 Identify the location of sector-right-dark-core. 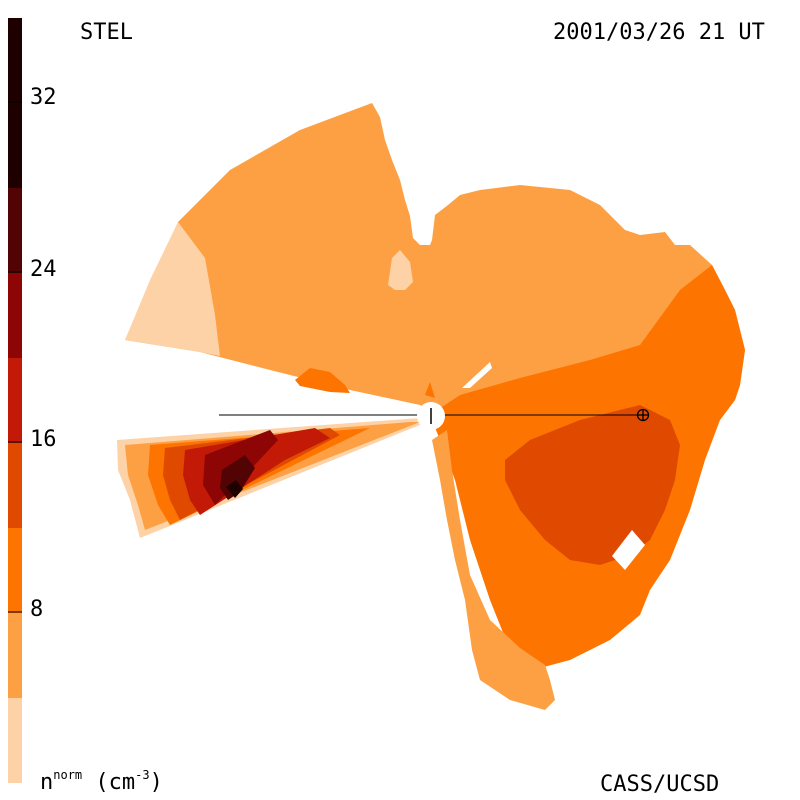
(592, 485).